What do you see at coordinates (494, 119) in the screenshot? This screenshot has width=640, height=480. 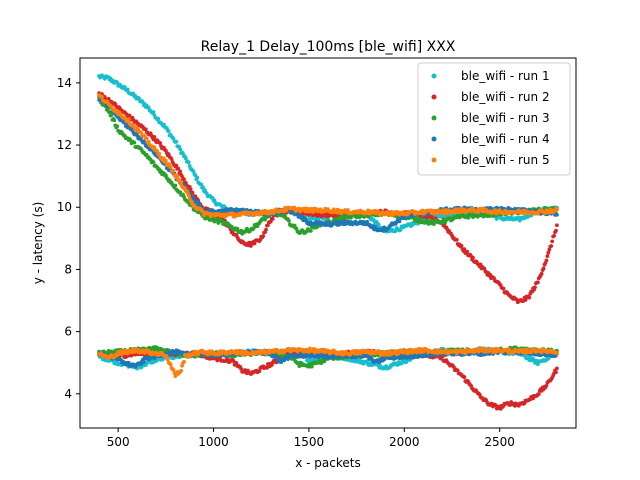 I see `legend-frame` at bounding box center [494, 119].